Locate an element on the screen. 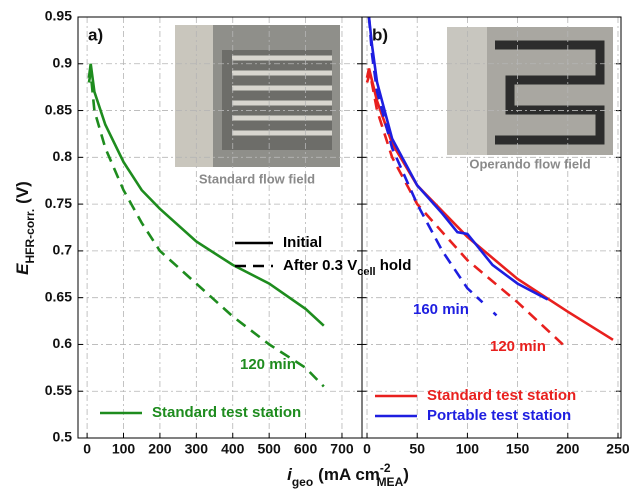 The height and width of the screenshot is (493, 629). legend-label: Initial is located at coordinates (302, 242).